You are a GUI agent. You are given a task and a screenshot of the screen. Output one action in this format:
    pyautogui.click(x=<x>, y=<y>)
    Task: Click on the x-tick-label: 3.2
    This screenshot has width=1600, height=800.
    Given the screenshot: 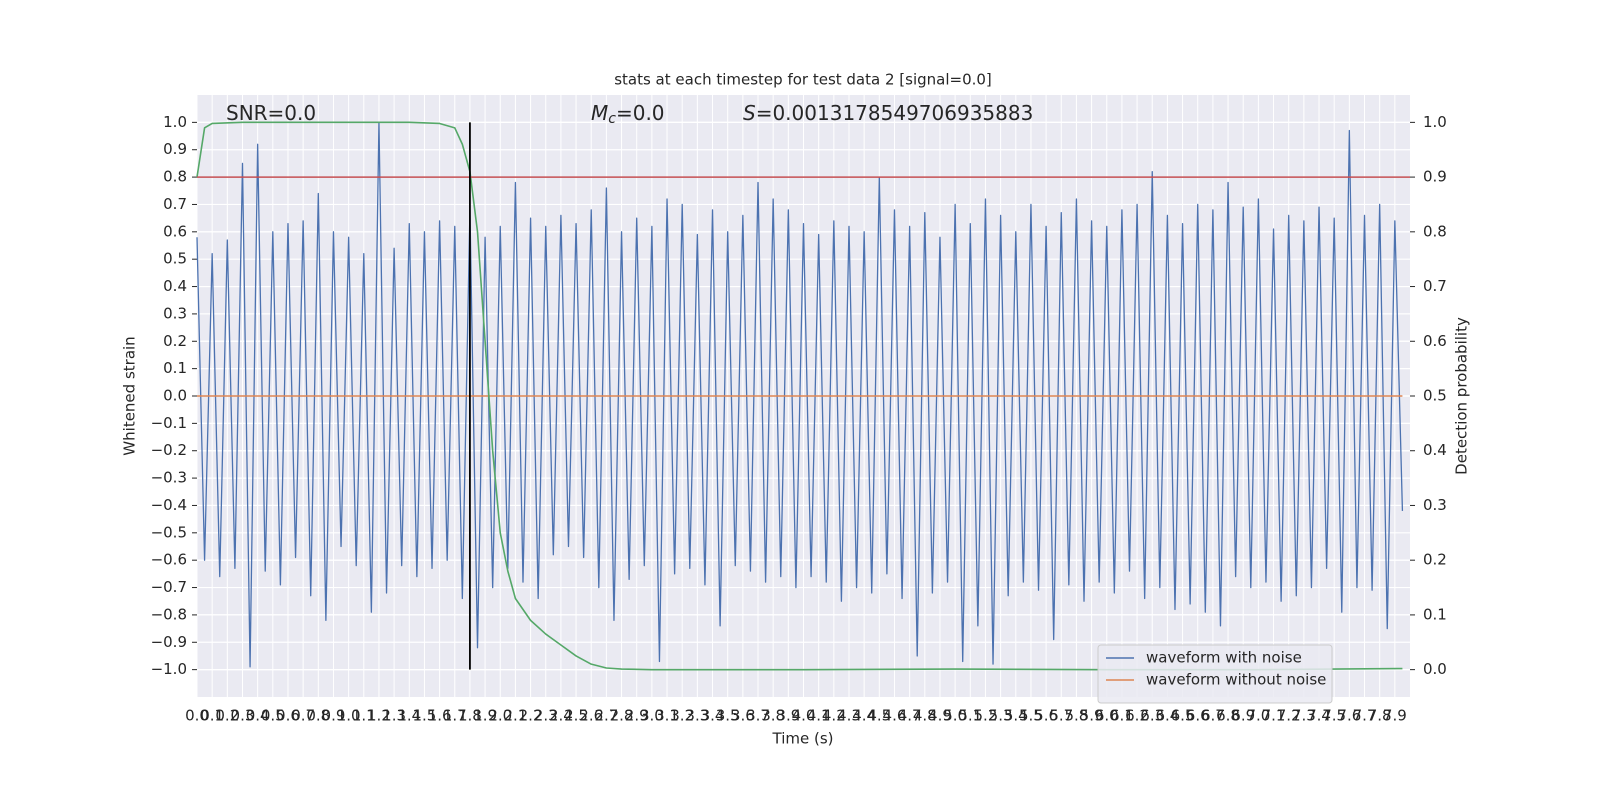 What is the action you would take?
    pyautogui.click(x=682, y=716)
    